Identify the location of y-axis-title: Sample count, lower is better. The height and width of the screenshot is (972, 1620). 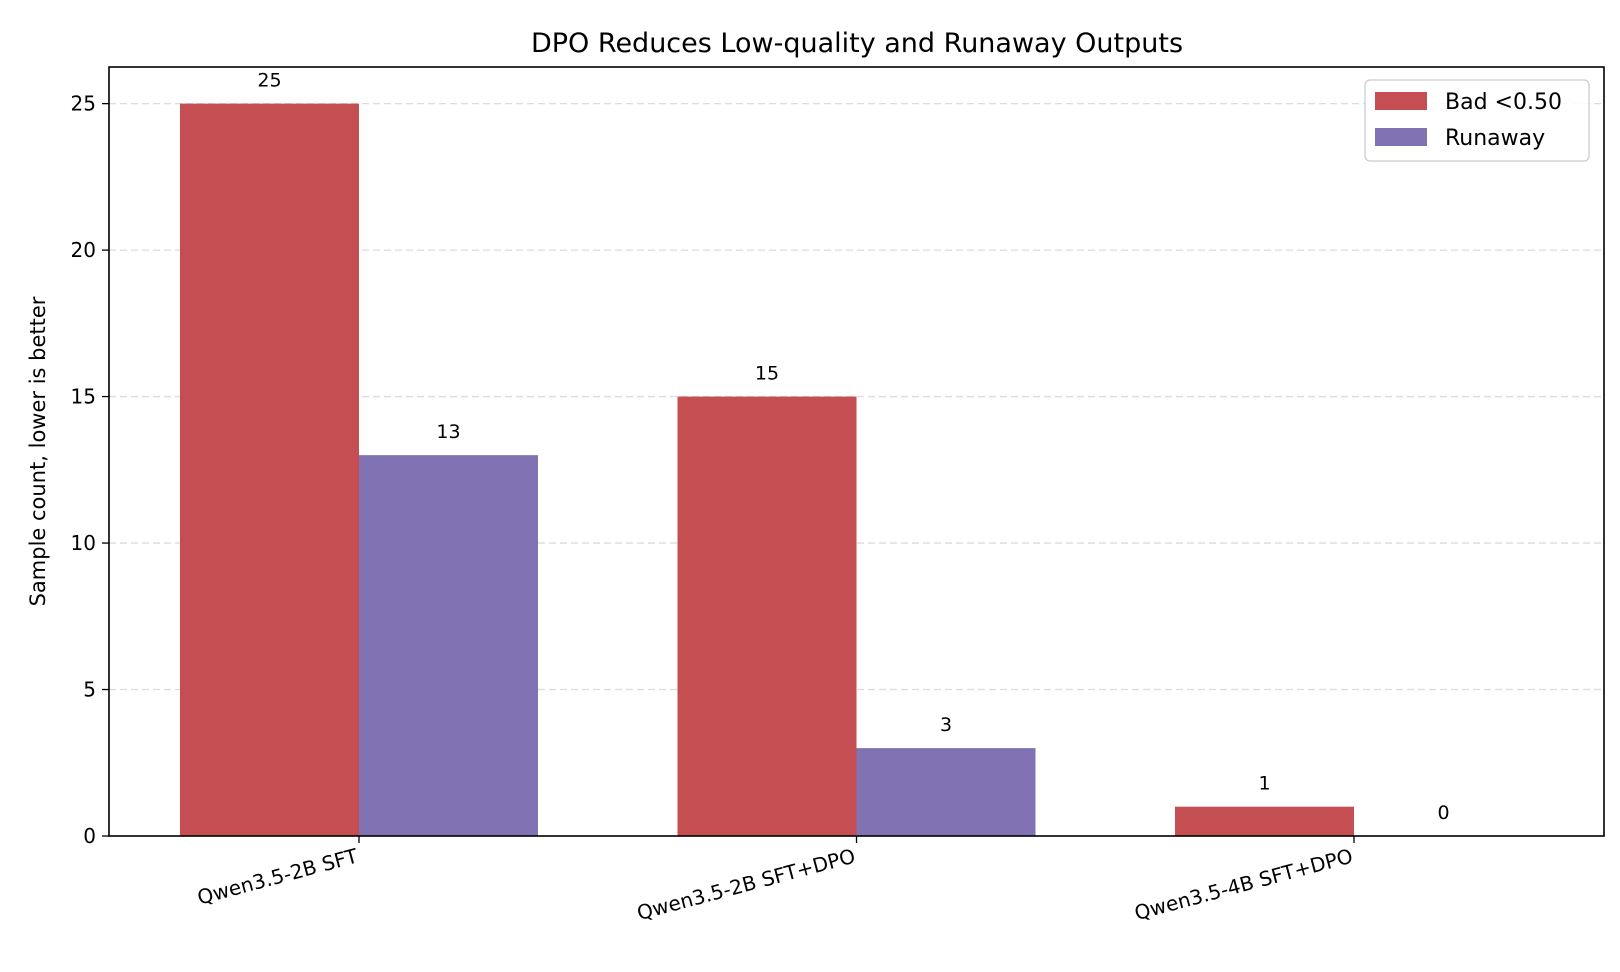
(38, 451).